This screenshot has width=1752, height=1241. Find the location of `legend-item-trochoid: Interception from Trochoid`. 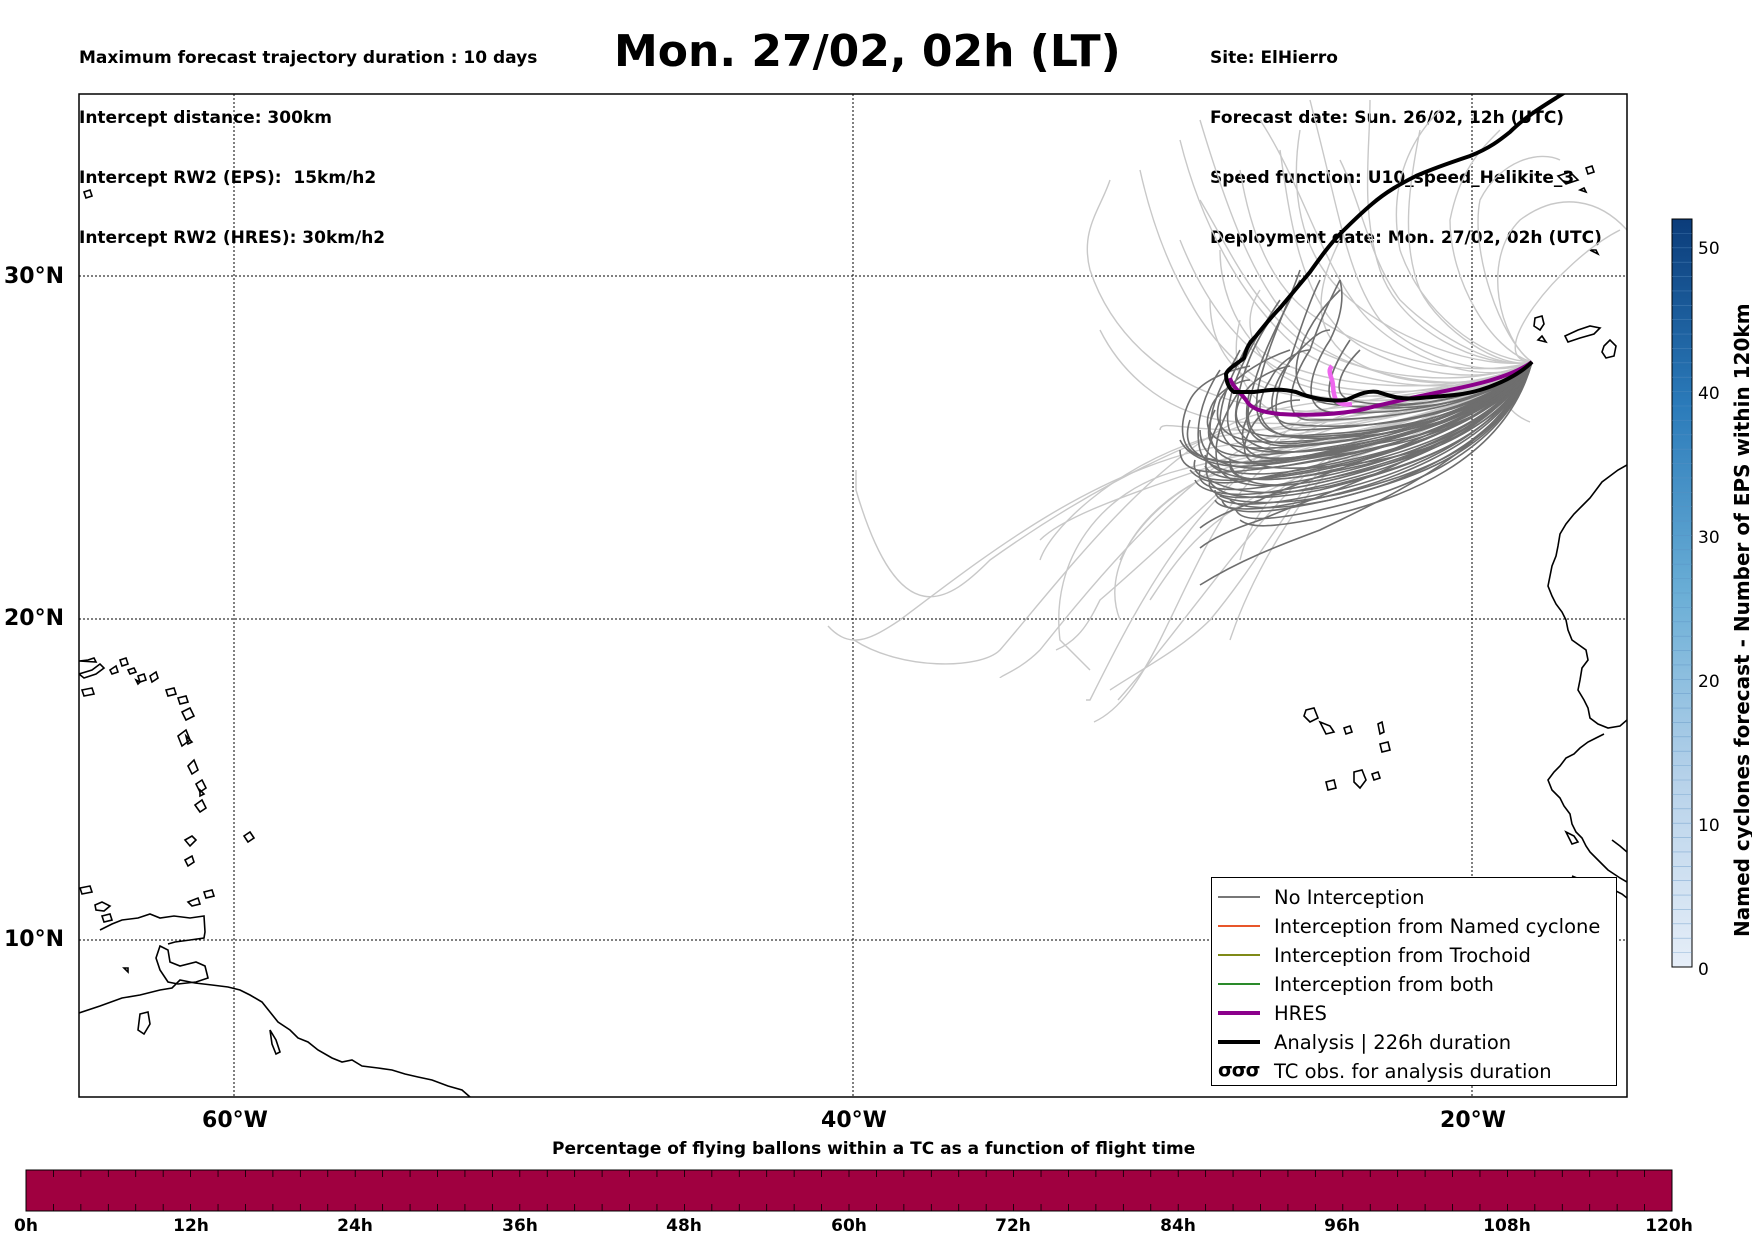

legend-item-trochoid: Interception from Trochoid is located at coordinates (1414, 955).